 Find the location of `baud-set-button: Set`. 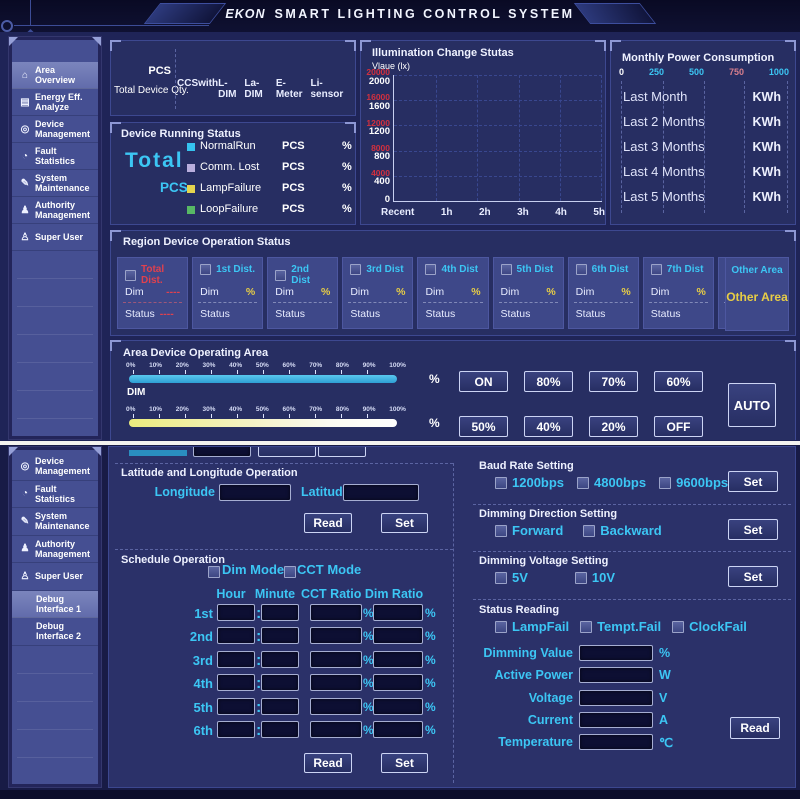

baud-set-button: Set is located at coordinates (753, 481).